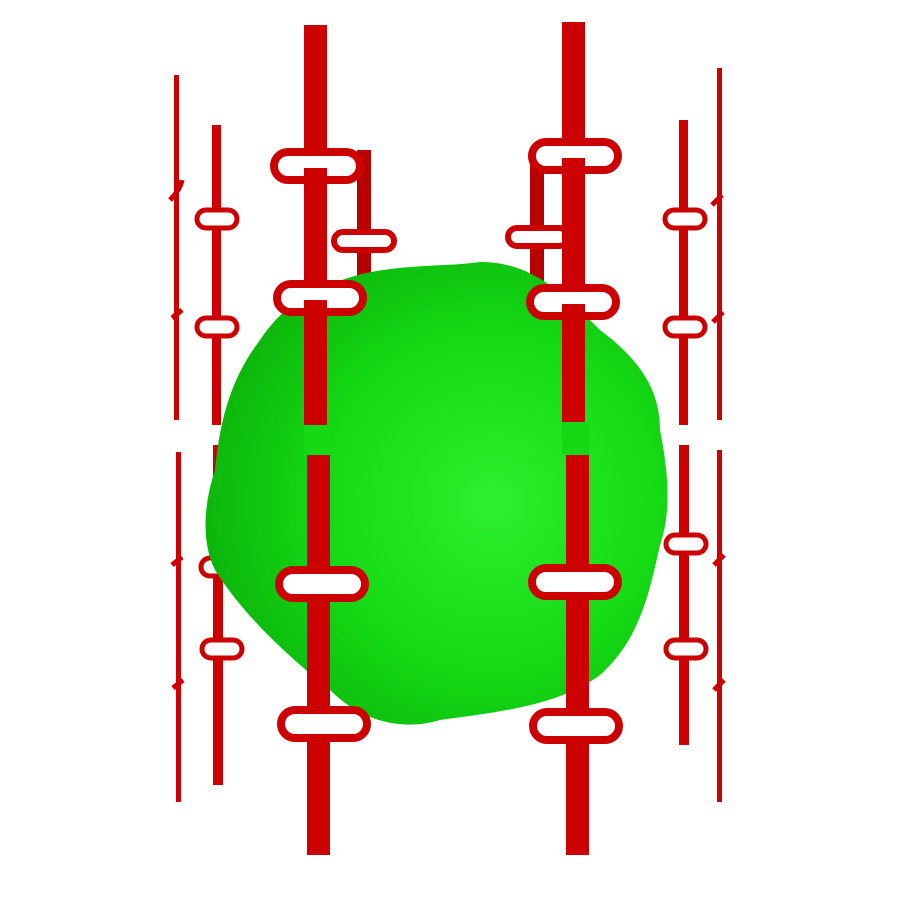 Image resolution: width=911 pixels, height=906 pixels. What do you see at coordinates (364, 225) in the screenshot?
I see `rod-inner-left-back` at bounding box center [364, 225].